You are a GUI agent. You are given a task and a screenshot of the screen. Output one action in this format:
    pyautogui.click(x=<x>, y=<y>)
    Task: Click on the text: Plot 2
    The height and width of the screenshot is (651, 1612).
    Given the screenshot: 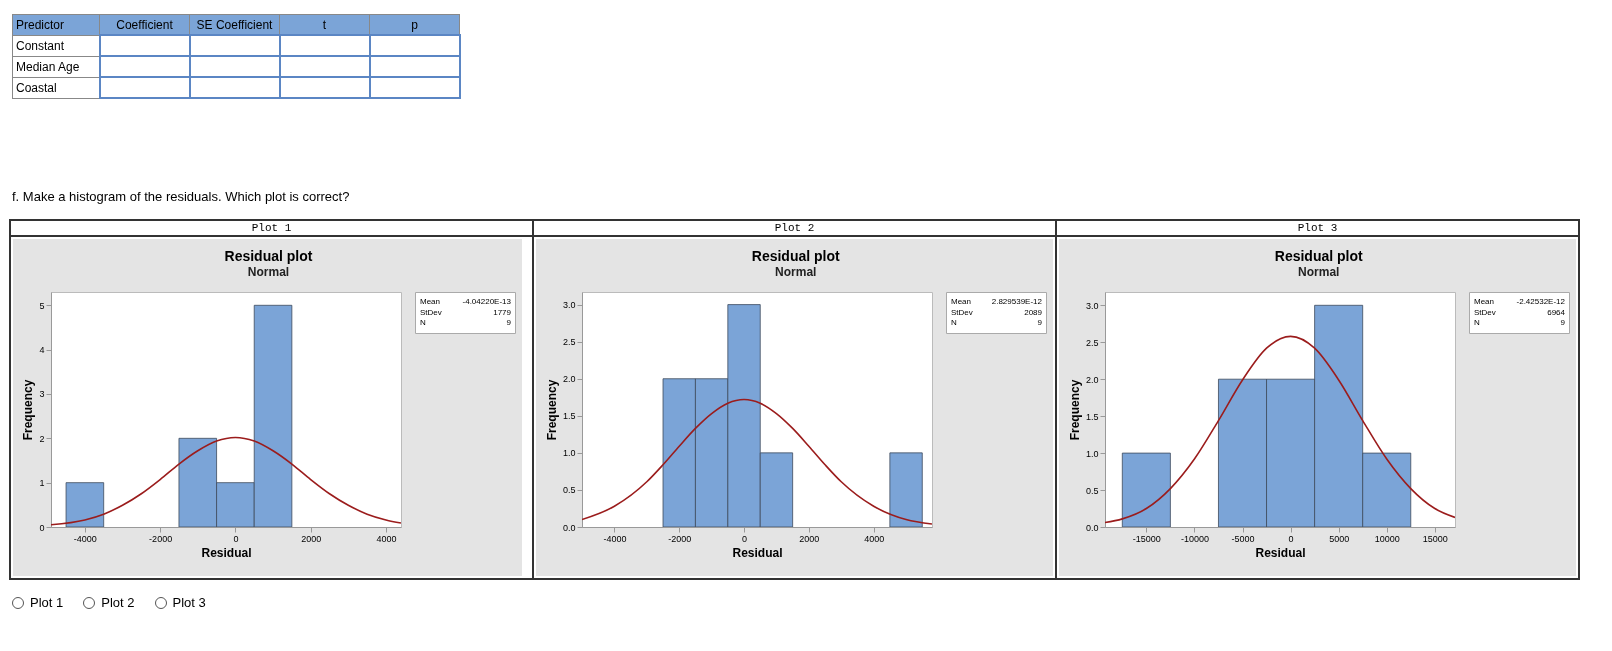 What is the action you would take?
    pyautogui.click(x=794, y=229)
    